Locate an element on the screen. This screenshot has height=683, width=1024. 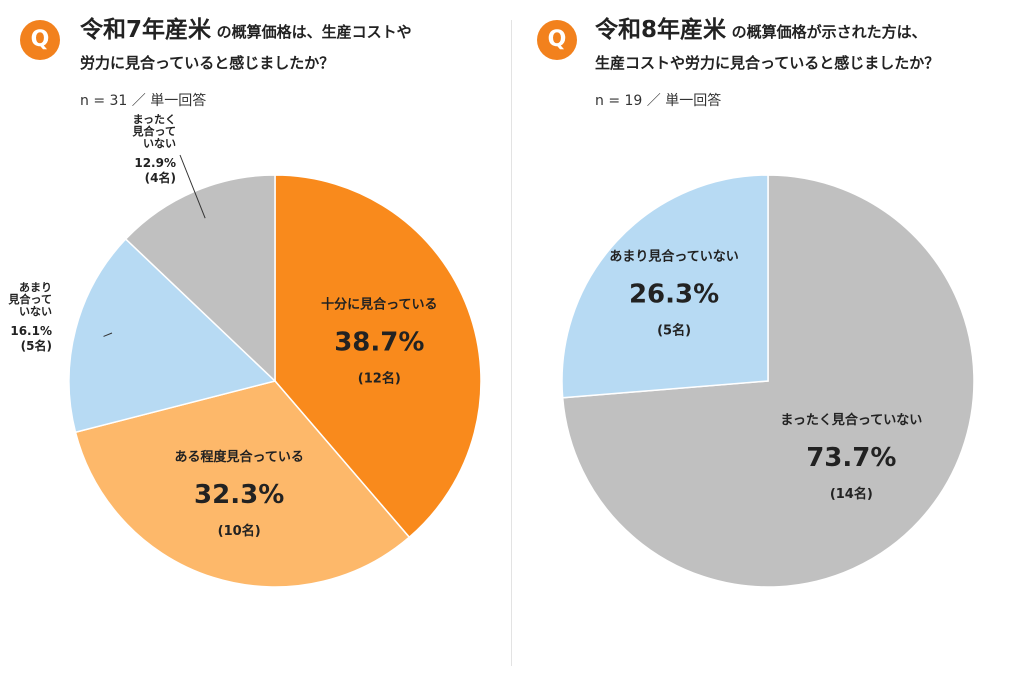
panel-divider is located at coordinates (511, 343).